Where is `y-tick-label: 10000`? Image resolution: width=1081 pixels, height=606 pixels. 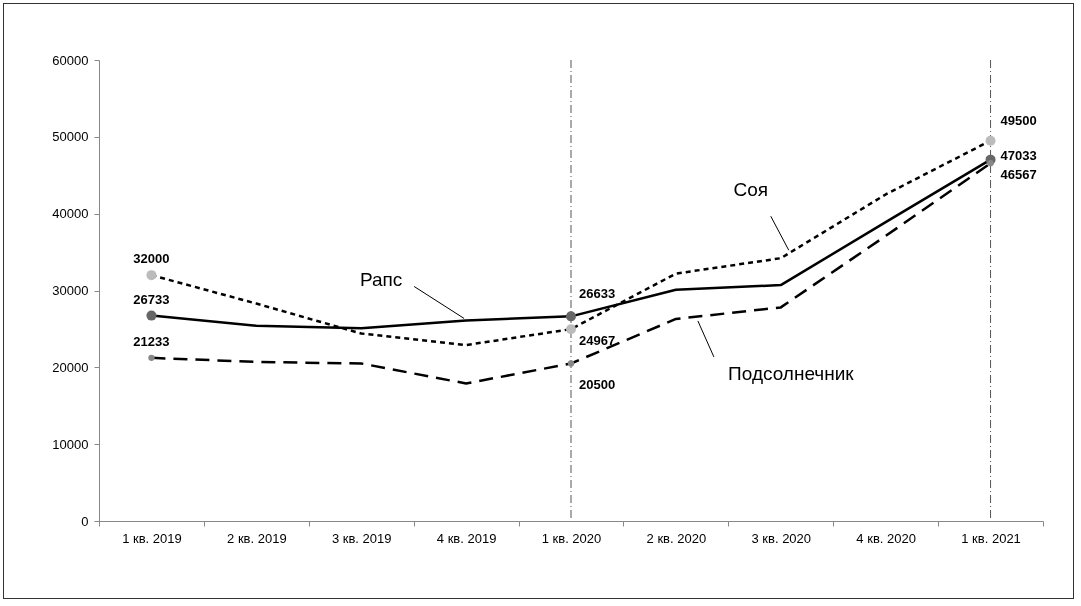
y-tick-label: 10000 is located at coordinates (70, 444).